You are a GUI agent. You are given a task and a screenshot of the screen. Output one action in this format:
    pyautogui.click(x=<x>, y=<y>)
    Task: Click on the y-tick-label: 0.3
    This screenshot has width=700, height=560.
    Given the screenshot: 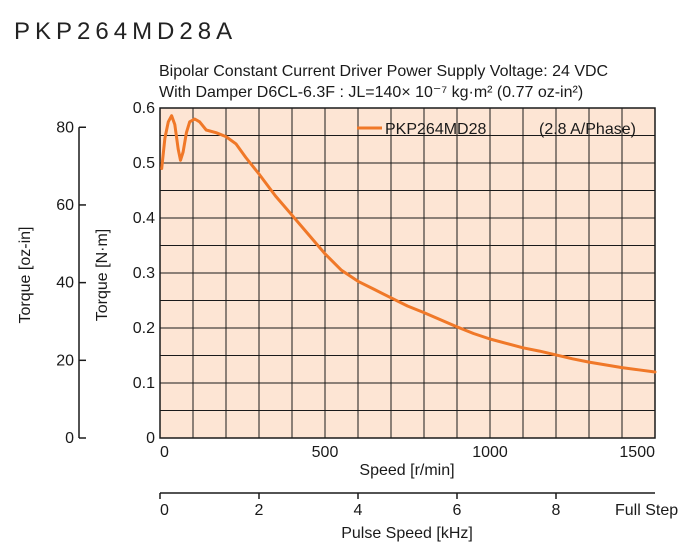 What is the action you would take?
    pyautogui.click(x=144, y=273)
    